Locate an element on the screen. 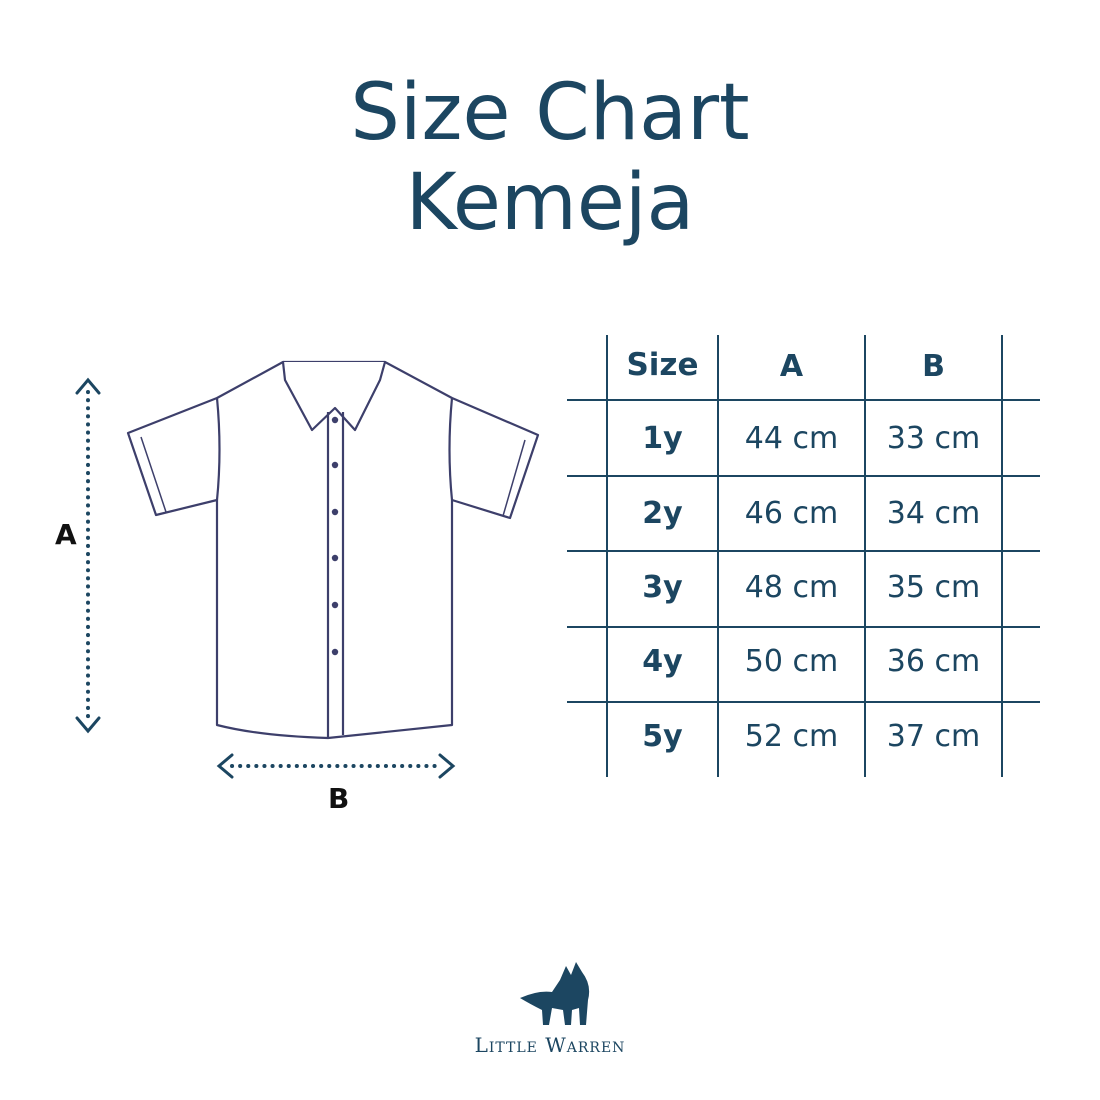 The width and height of the screenshot is (1100, 1100). row-size: 5y is located at coordinates (662, 736).